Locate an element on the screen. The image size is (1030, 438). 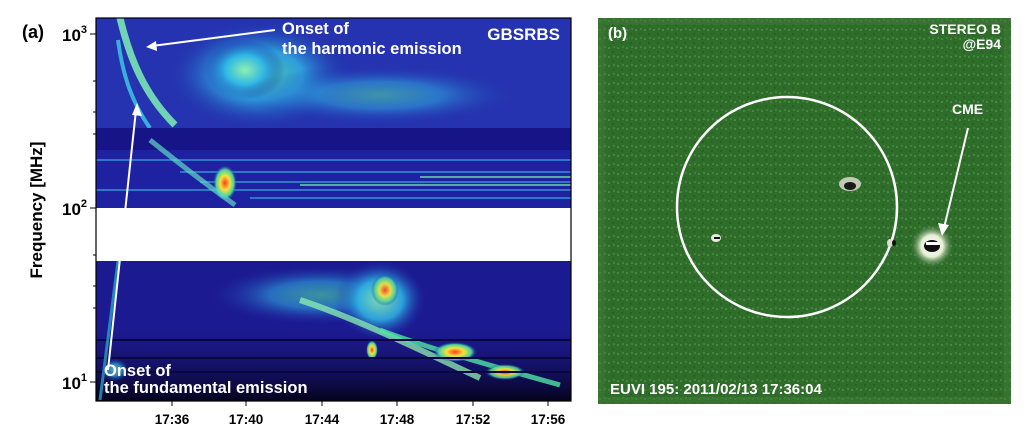
y-tick-labels: 10³ 10² 10¹ is located at coordinates (74, 208).